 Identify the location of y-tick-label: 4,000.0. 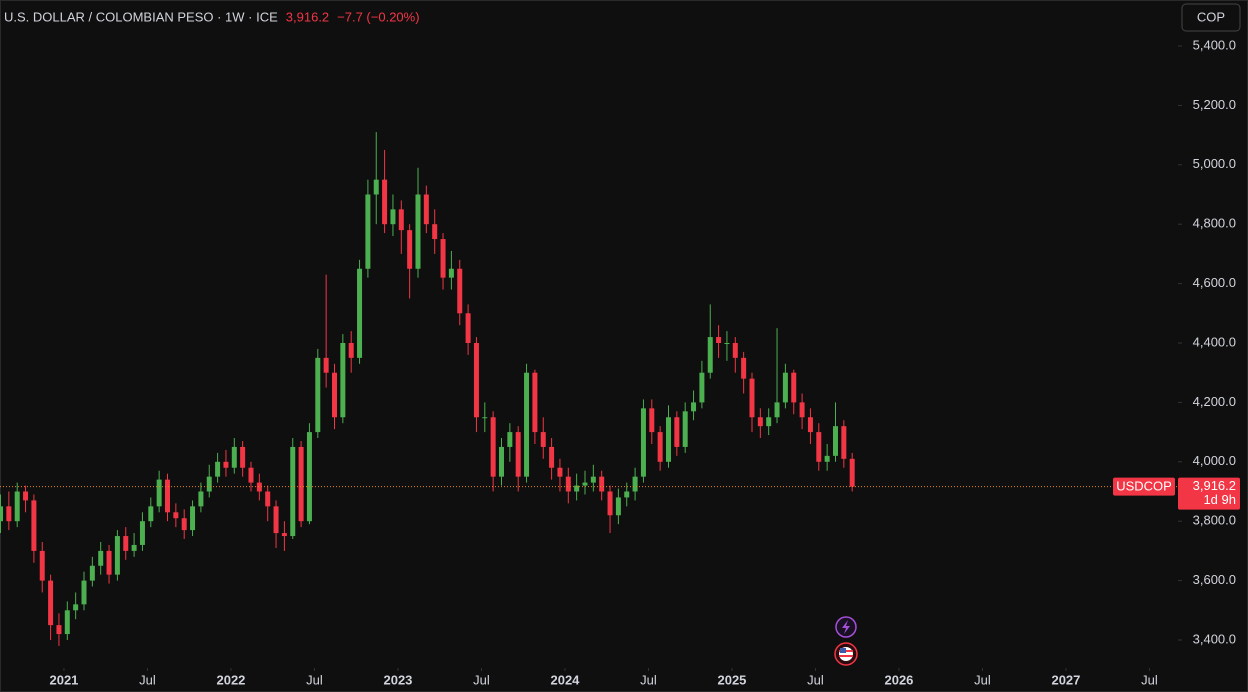
(1214, 460).